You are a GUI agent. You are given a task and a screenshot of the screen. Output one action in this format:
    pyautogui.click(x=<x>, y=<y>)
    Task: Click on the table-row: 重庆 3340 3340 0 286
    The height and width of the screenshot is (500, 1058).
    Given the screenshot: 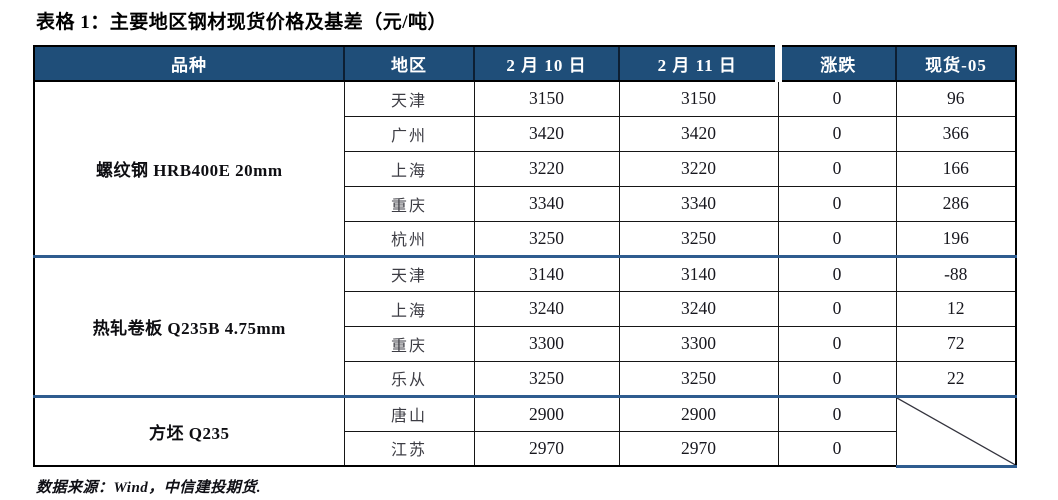 What is the action you would take?
    pyautogui.click(x=525, y=203)
    